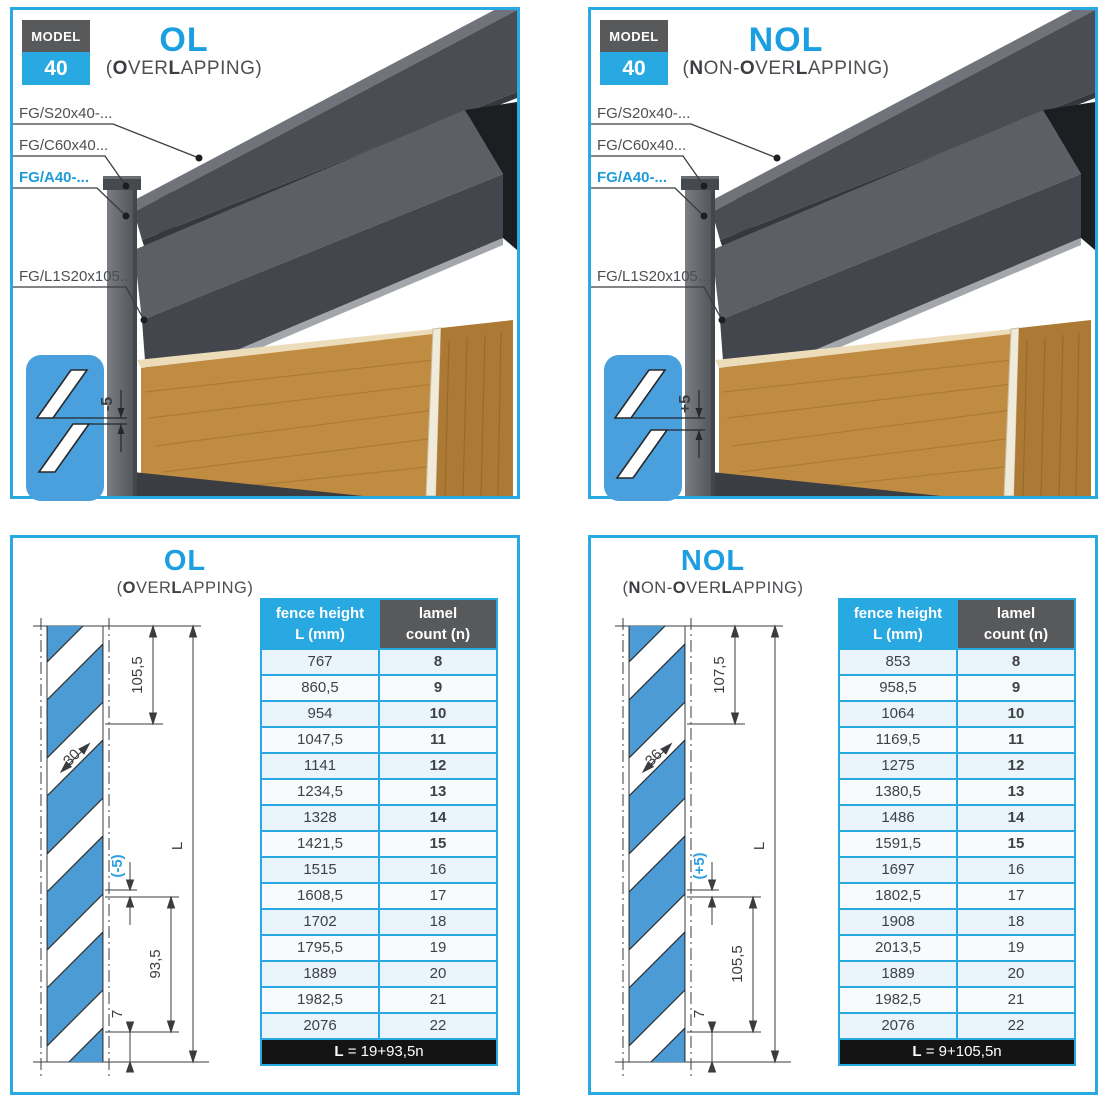  What do you see at coordinates (898, 844) in the screenshot?
I see `fence-height-cell: 1591,5` at bounding box center [898, 844].